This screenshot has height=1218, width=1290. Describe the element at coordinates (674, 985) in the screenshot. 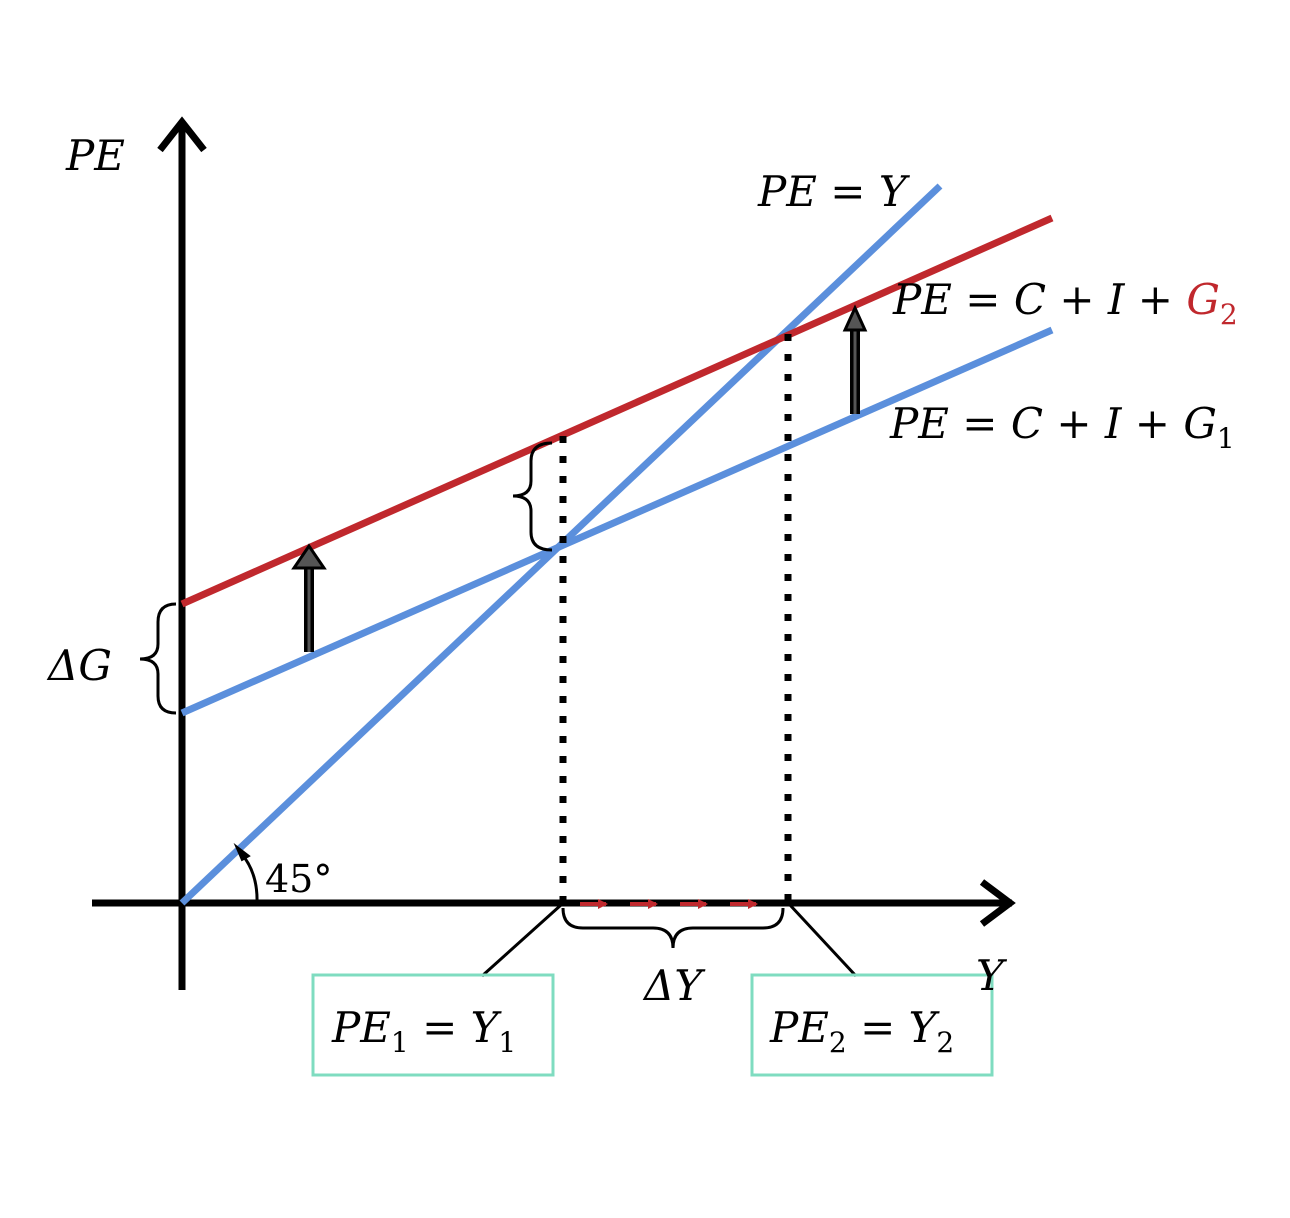

I see `delta-y-label: ΔY` at that location.